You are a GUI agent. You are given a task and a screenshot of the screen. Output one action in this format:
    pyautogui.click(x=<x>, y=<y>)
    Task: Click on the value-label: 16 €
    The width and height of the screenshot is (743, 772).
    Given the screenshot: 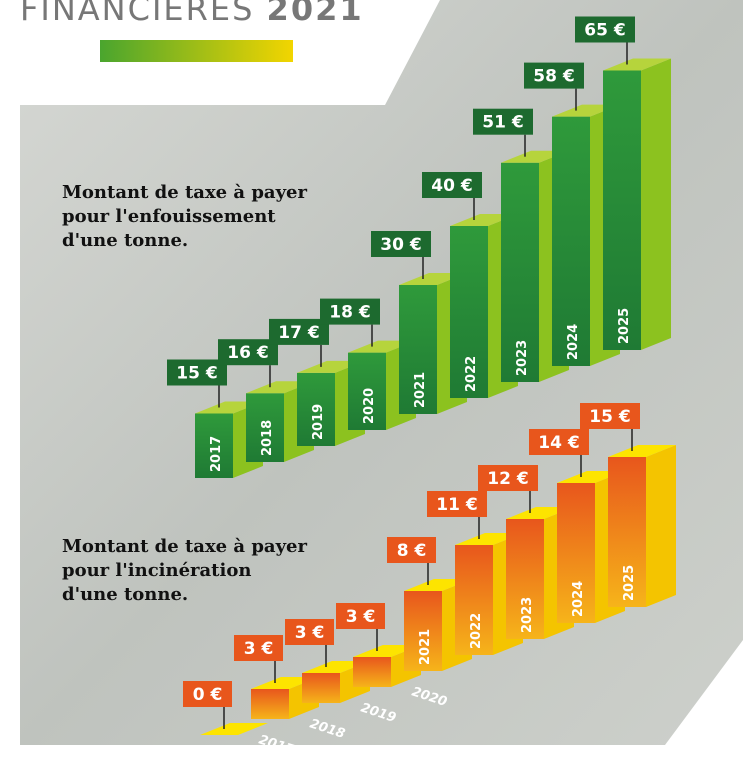 What is the action you would take?
    pyautogui.click(x=247, y=353)
    